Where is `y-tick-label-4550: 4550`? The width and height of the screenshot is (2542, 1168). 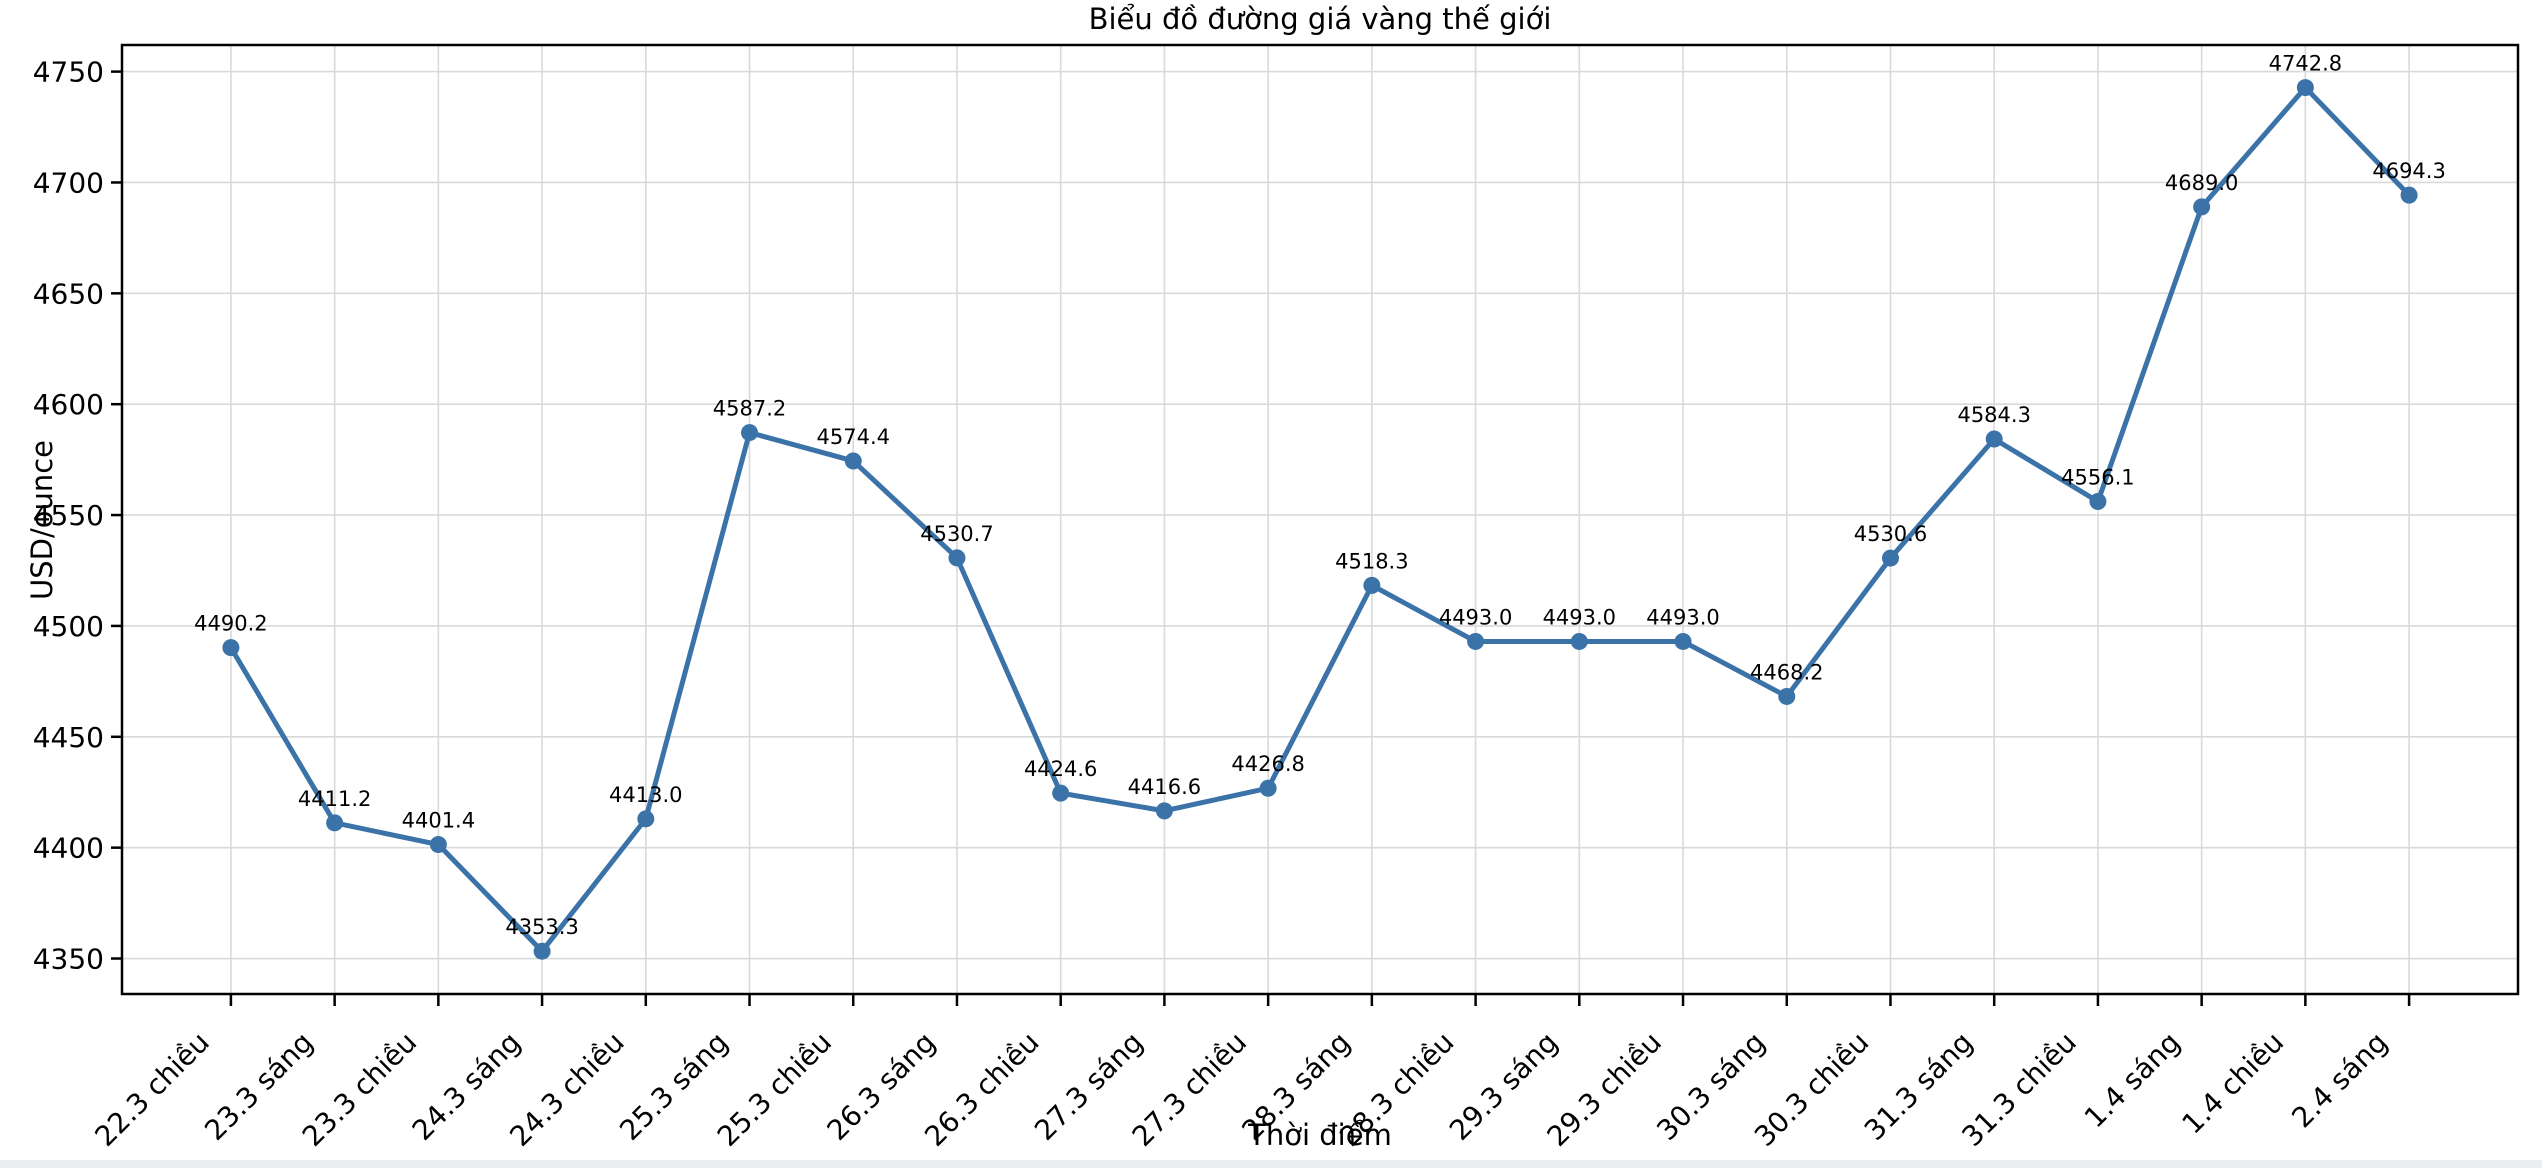 y-tick-label-4550: 4550 is located at coordinates (68, 515).